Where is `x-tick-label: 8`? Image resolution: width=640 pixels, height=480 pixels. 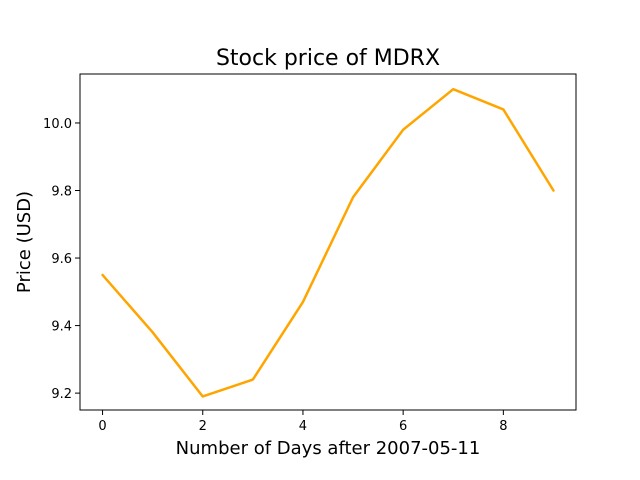
x-tick-label: 8 is located at coordinates (503, 426).